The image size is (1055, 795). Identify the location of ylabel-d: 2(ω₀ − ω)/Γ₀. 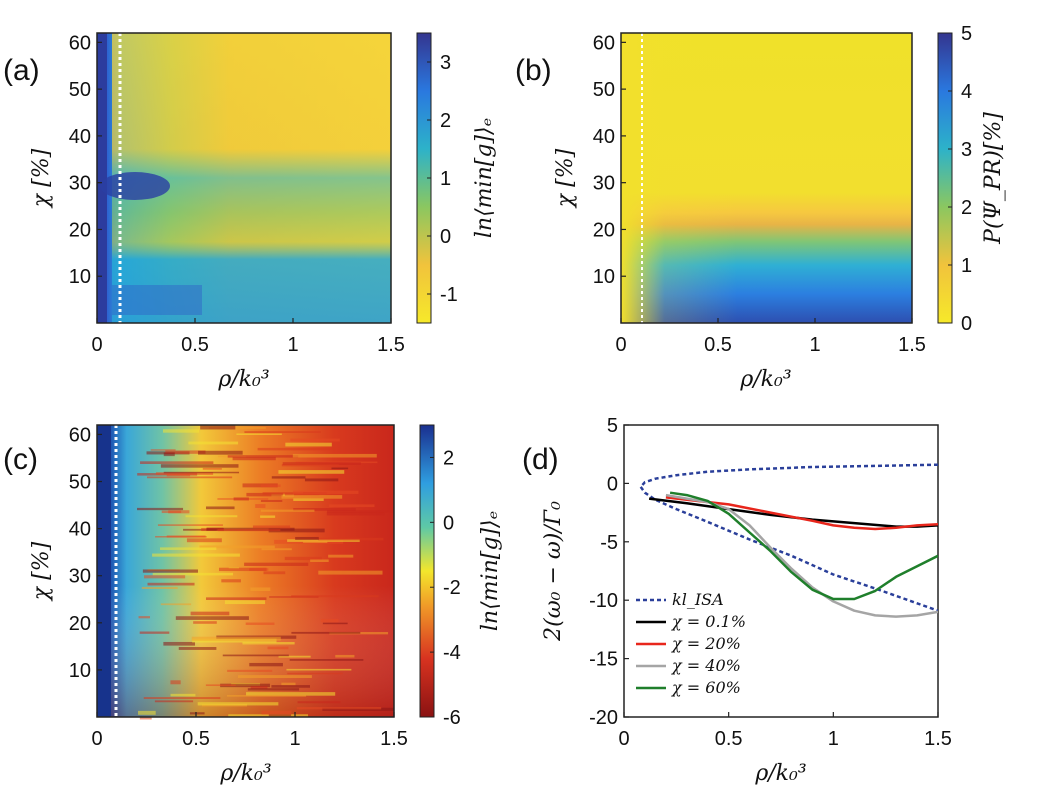
(553, 571).